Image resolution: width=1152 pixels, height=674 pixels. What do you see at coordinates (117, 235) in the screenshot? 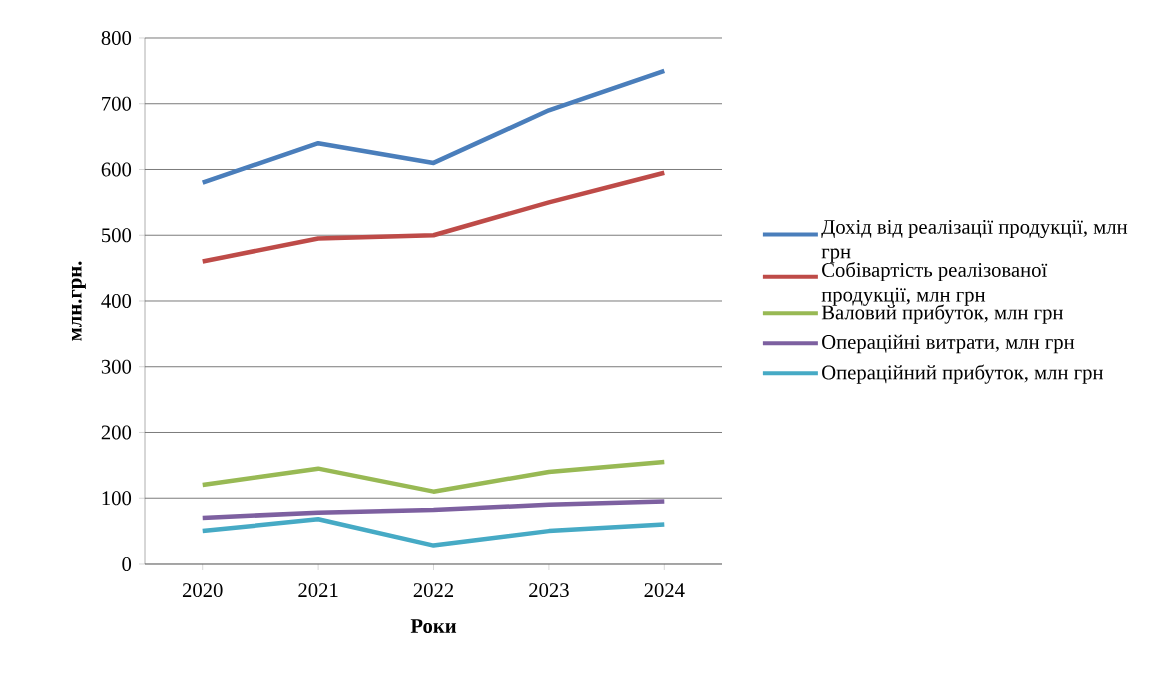
I see `y-tick-label: 500` at bounding box center [117, 235].